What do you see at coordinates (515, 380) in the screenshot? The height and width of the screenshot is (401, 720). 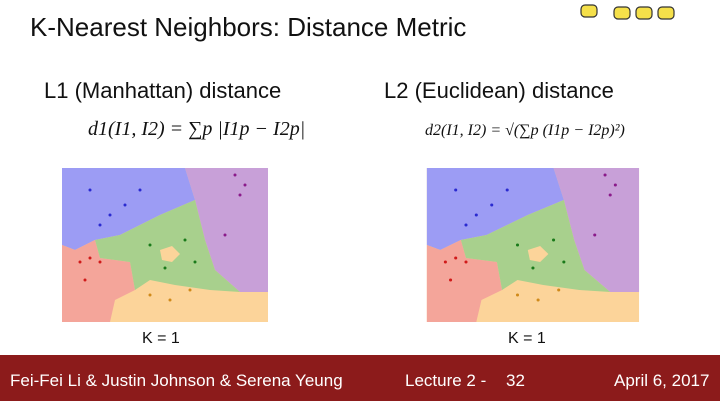 I see `footer-page: 32` at bounding box center [515, 380].